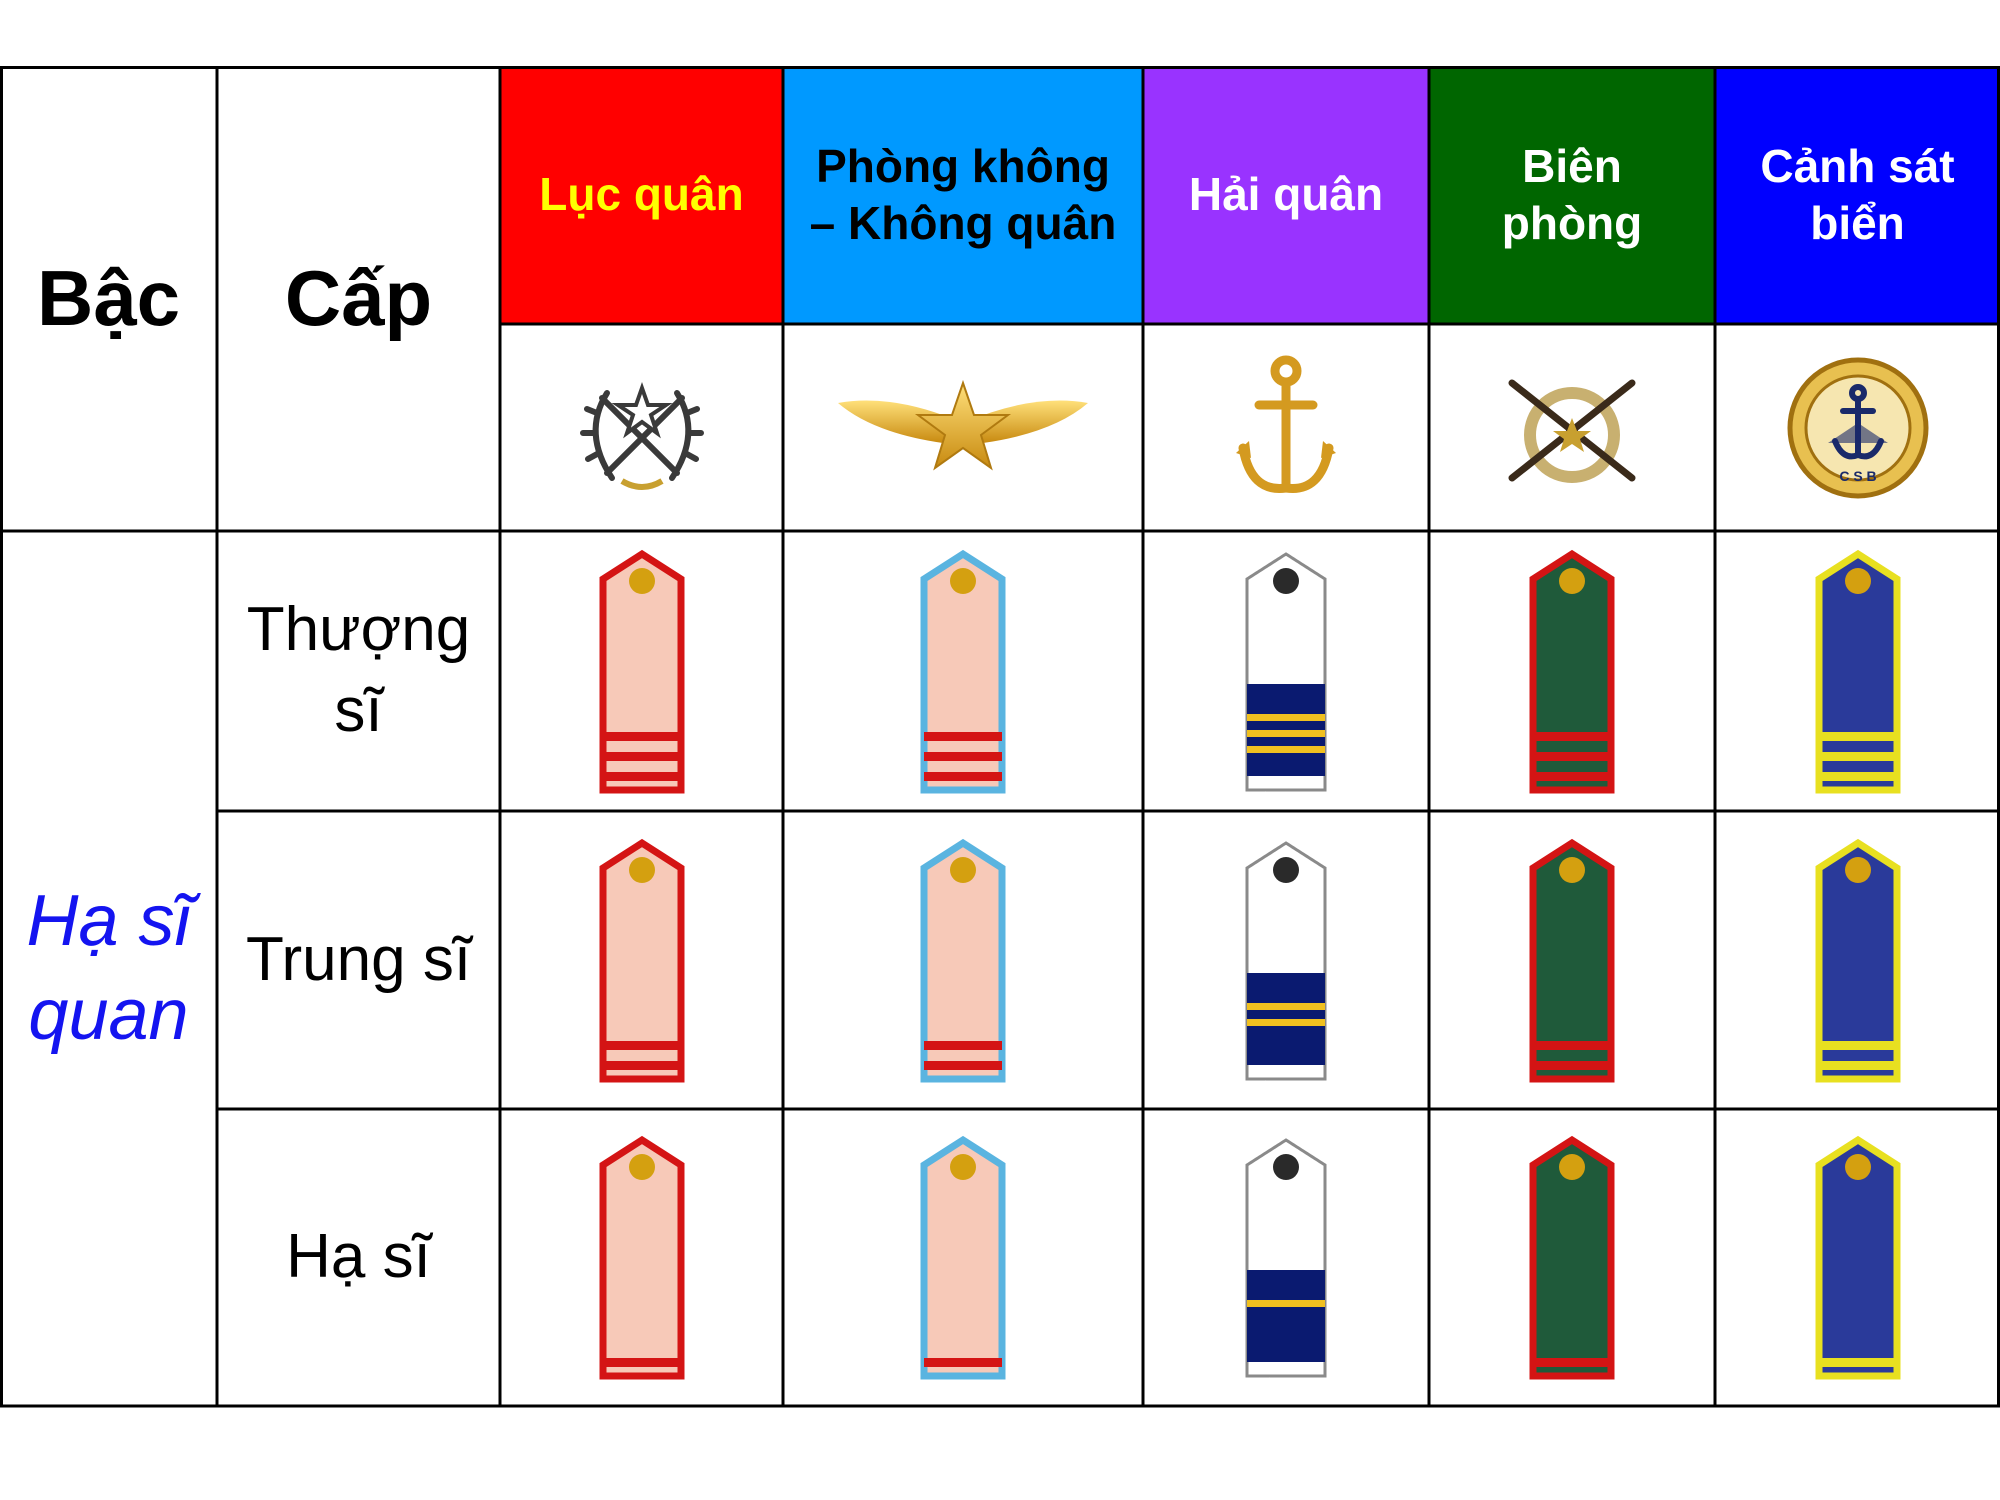  I want to click on rank-label-thuong-si: Thượng sĩ, so click(358, 670).